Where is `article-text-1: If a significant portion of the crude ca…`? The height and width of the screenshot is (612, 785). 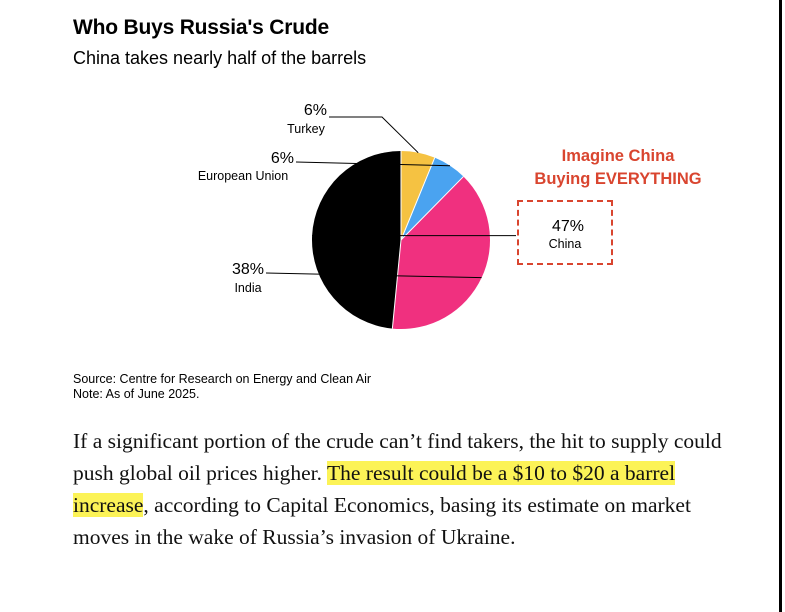
article-text-1: If a significant portion of the crude ca… is located at coordinates (397, 457).